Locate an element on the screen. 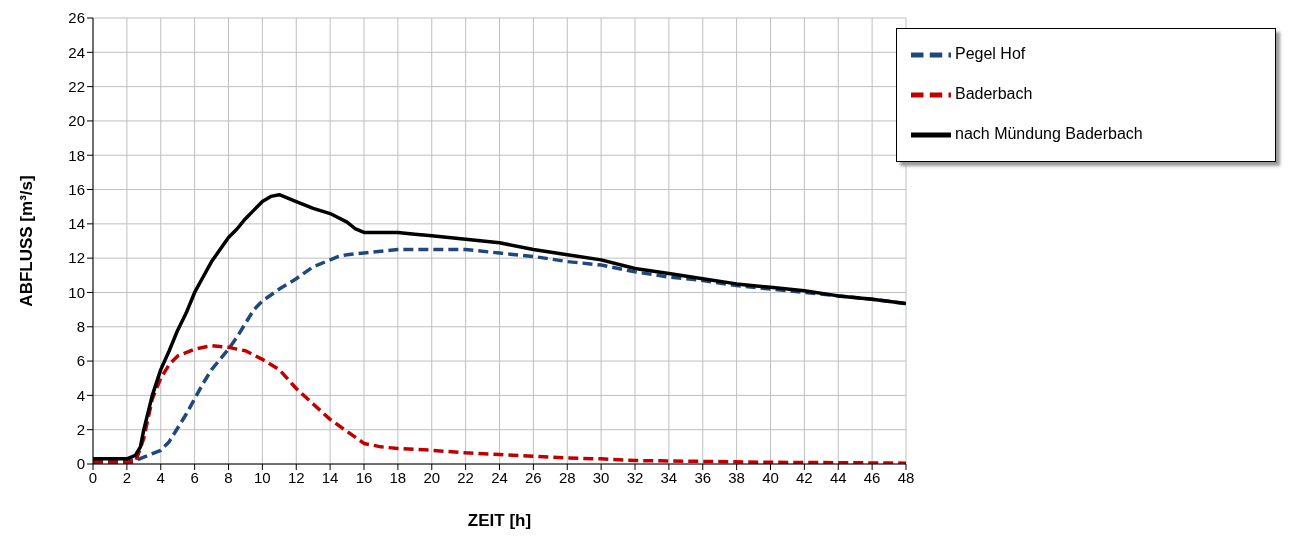  legend-label: Baderbach is located at coordinates (994, 94).